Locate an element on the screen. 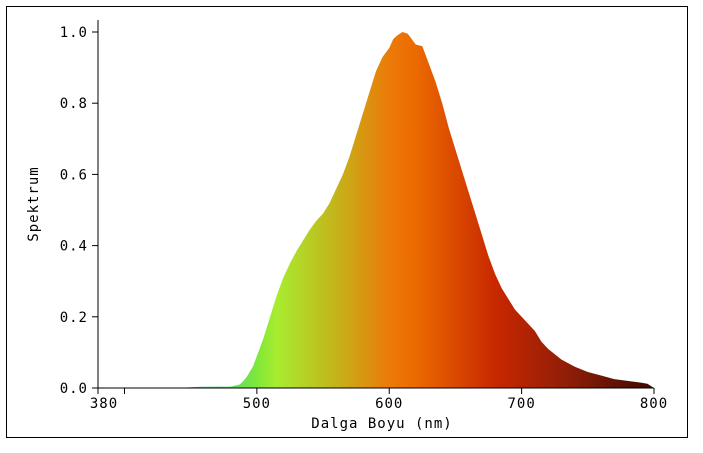 This screenshot has height=453, width=703. x-tick-label: 380 is located at coordinates (104, 404).